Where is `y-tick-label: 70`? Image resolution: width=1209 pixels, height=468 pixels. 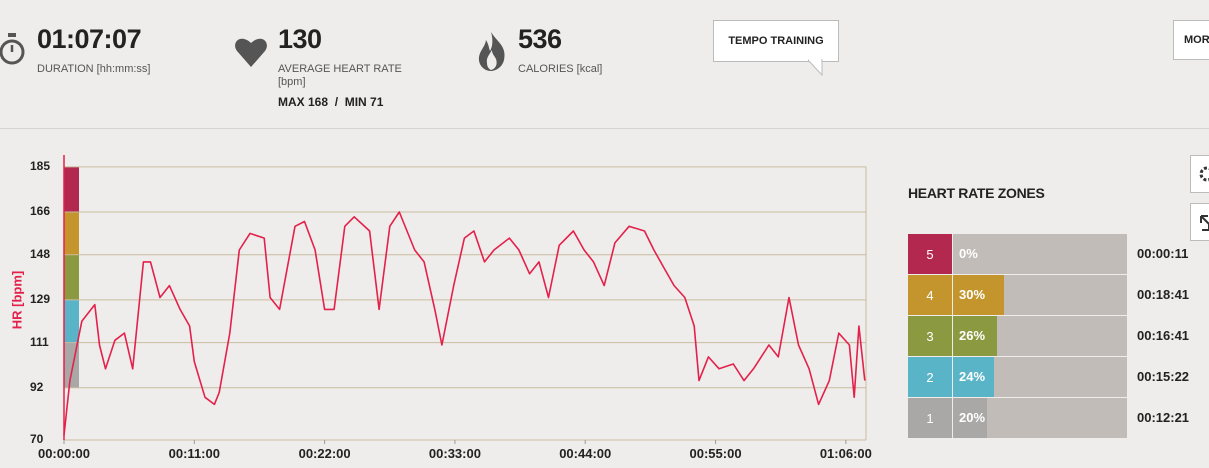 y-tick-label: 70 is located at coordinates (37, 439).